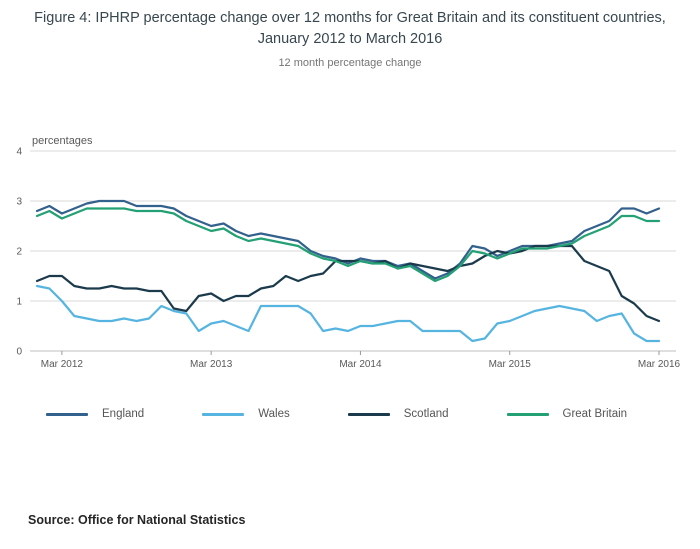 The width and height of the screenshot is (700, 549). What do you see at coordinates (123, 414) in the screenshot?
I see `legend-label-england: England` at bounding box center [123, 414].